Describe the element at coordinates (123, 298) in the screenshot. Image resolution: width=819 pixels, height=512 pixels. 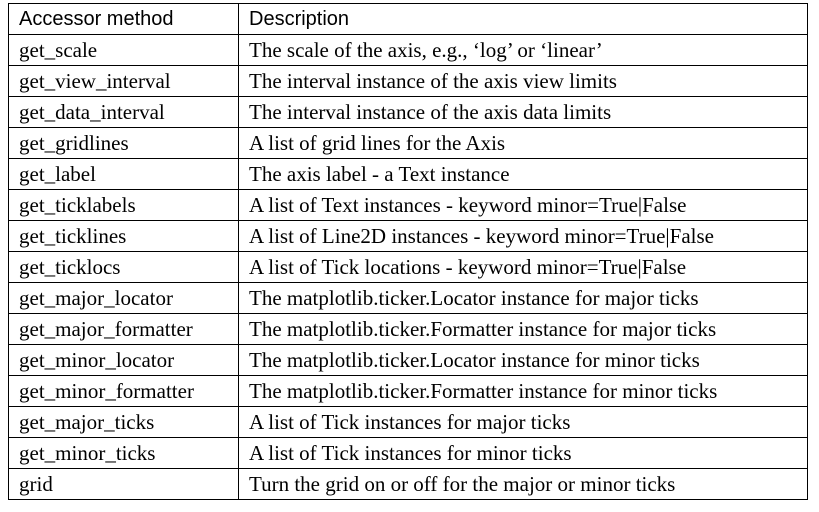
I see `method-cell: get_major_locator` at that location.